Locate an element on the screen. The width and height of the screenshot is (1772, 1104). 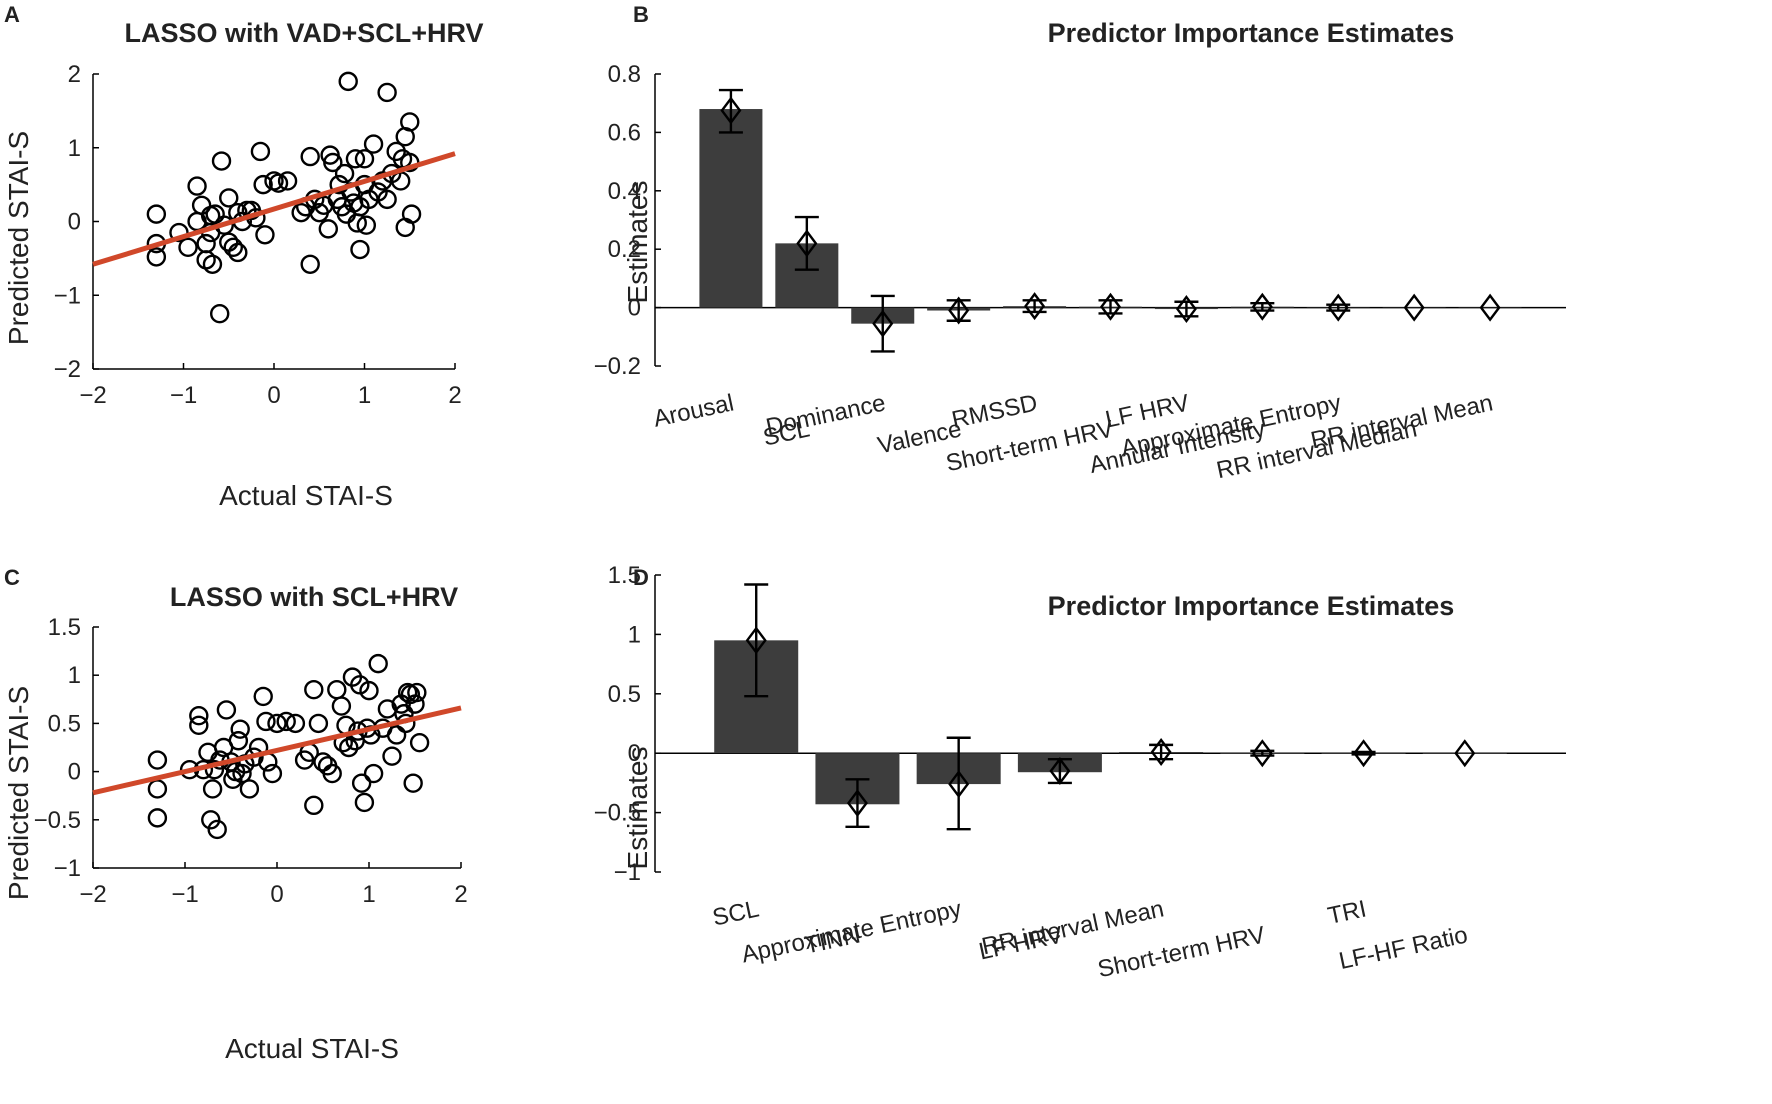
panel-b-category-label: RMSSD is located at coordinates (994, 411).